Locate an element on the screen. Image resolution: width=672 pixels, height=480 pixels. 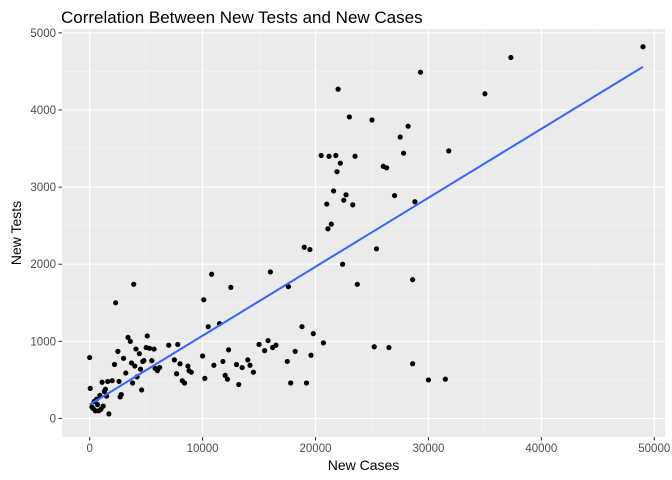
x-tick-label: 0 is located at coordinates (89, 449).